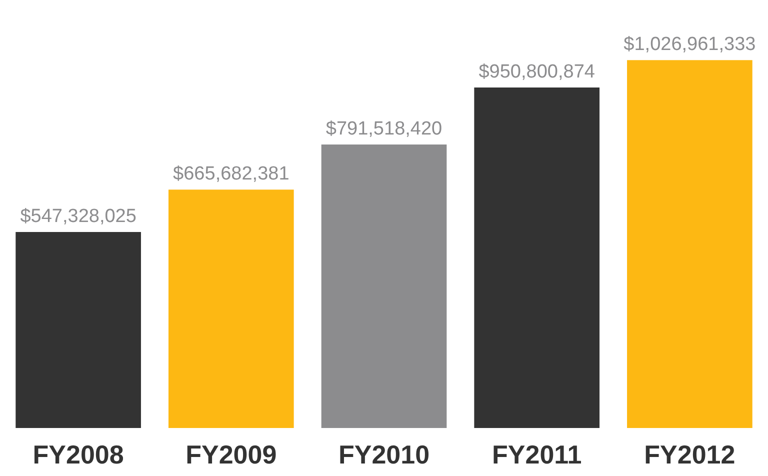 The height and width of the screenshot is (476, 768). Describe the element at coordinates (78, 455) in the screenshot. I see `x-tick-label: FY2008` at that location.